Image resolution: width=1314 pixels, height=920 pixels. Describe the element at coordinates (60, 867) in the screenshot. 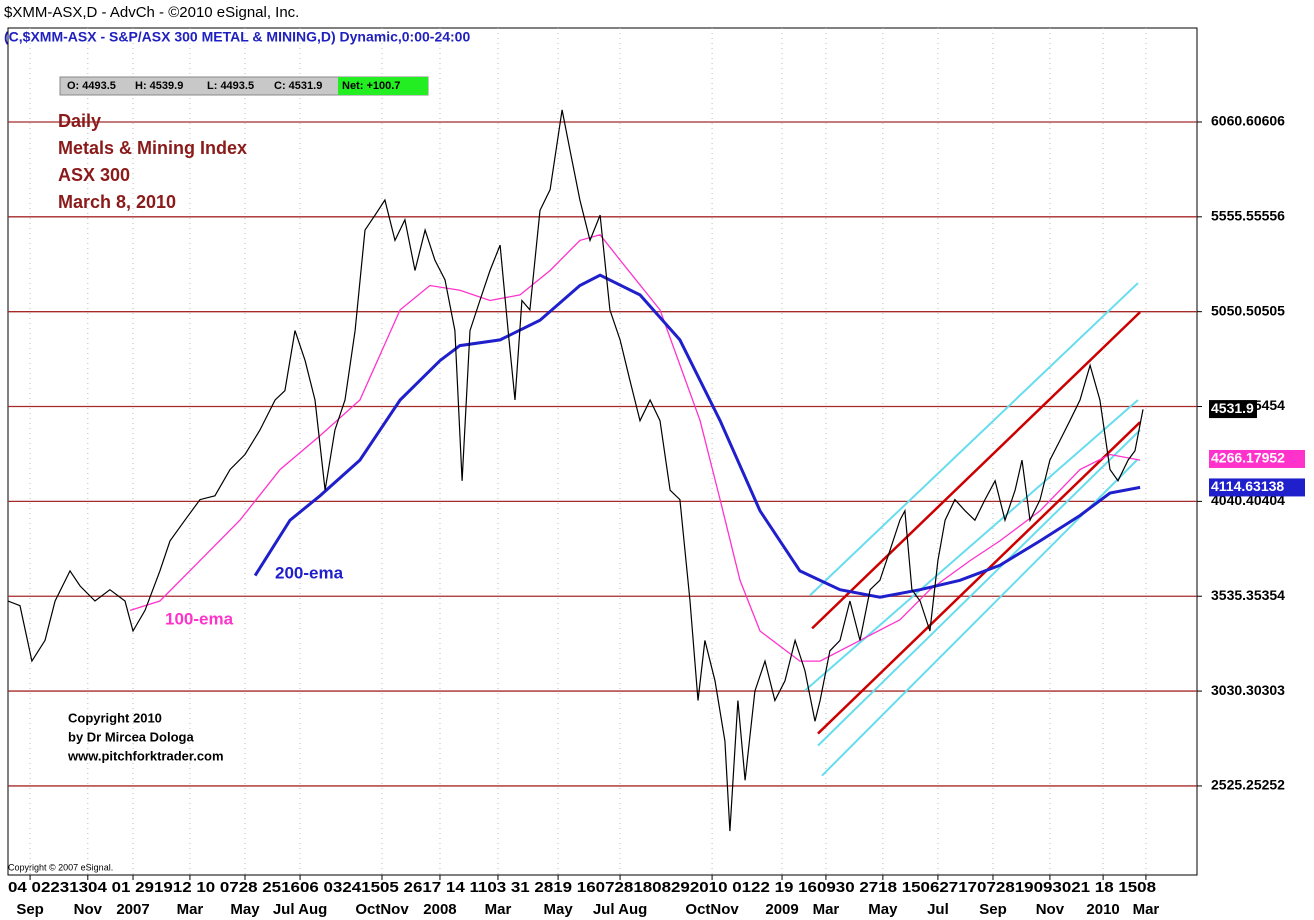

I see `source-note: Copyright © 2007 eSignal.` at that location.